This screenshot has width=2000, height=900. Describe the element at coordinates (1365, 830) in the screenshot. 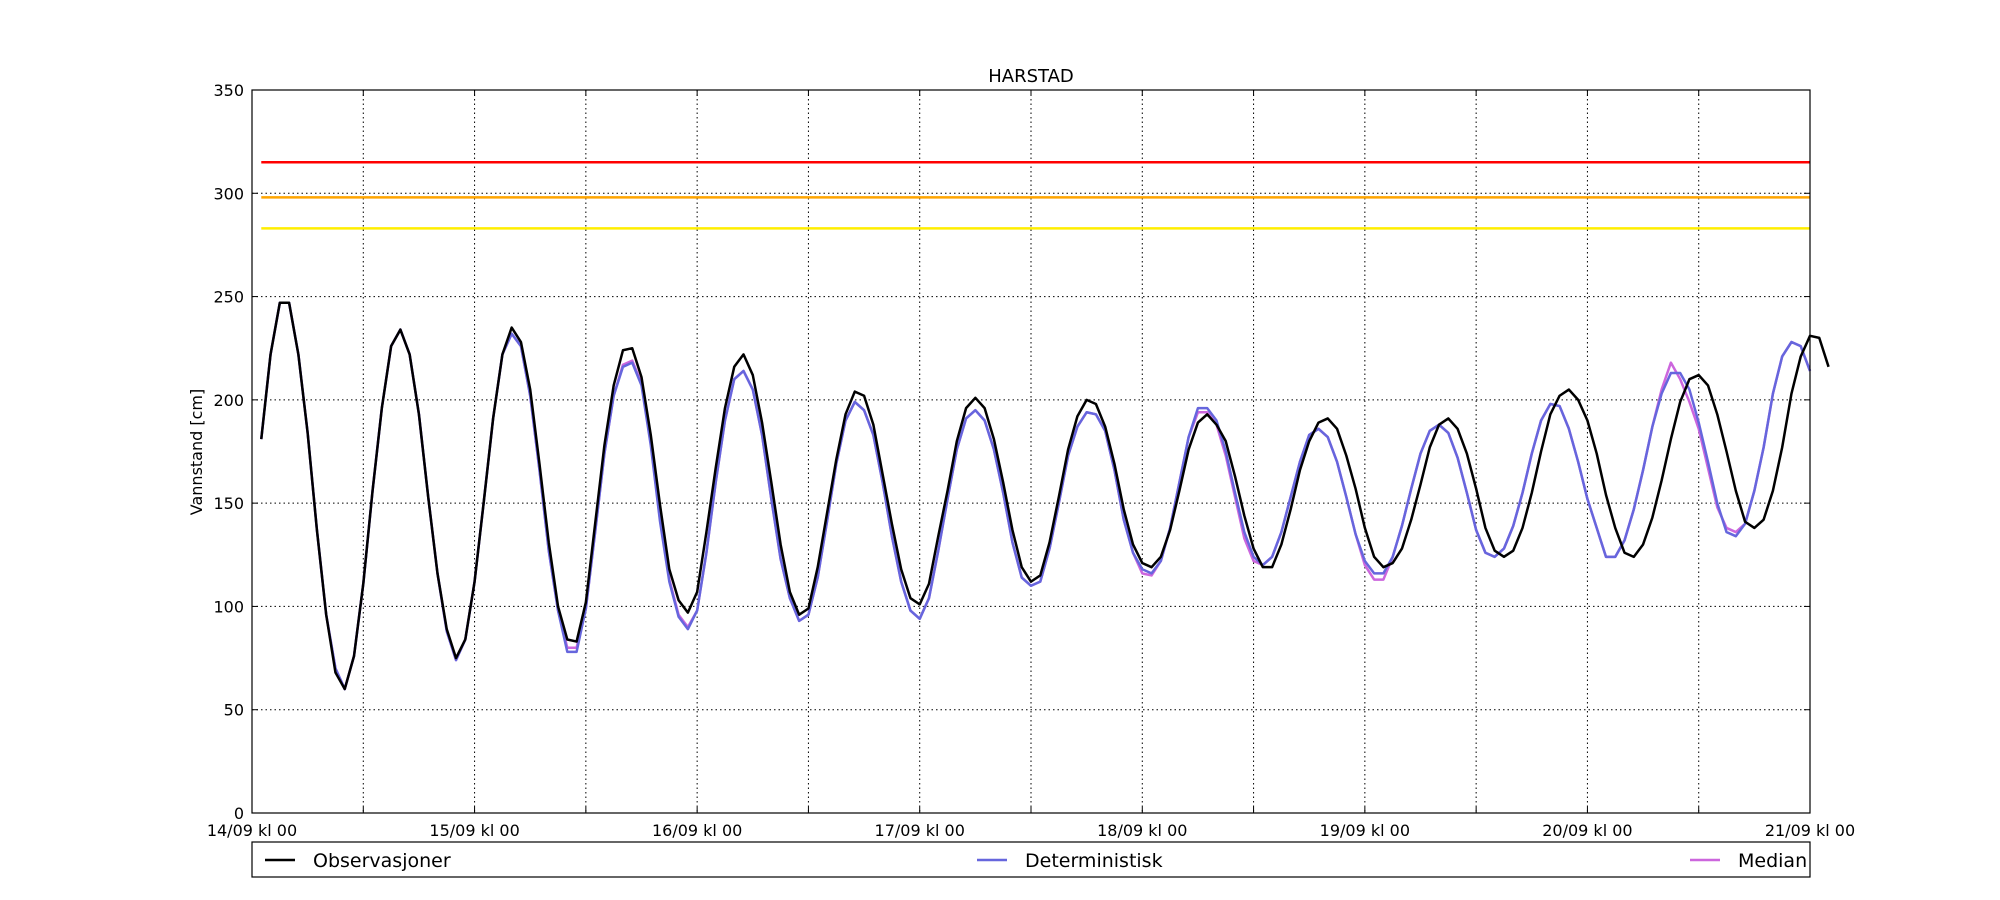

I see `x-tick-label: 19/09 kl 00` at that location.